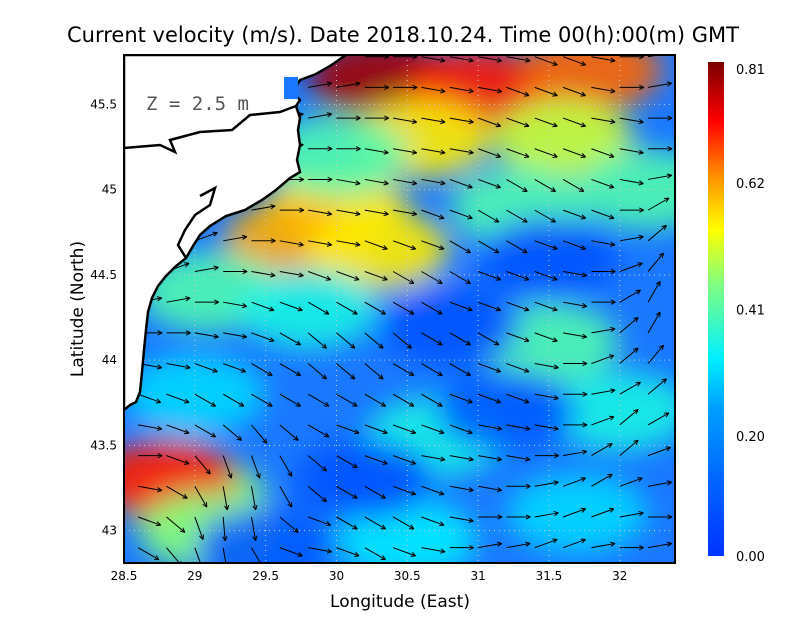 The image size is (800, 618). I want to click on estuary-outline, so click(210, 129).